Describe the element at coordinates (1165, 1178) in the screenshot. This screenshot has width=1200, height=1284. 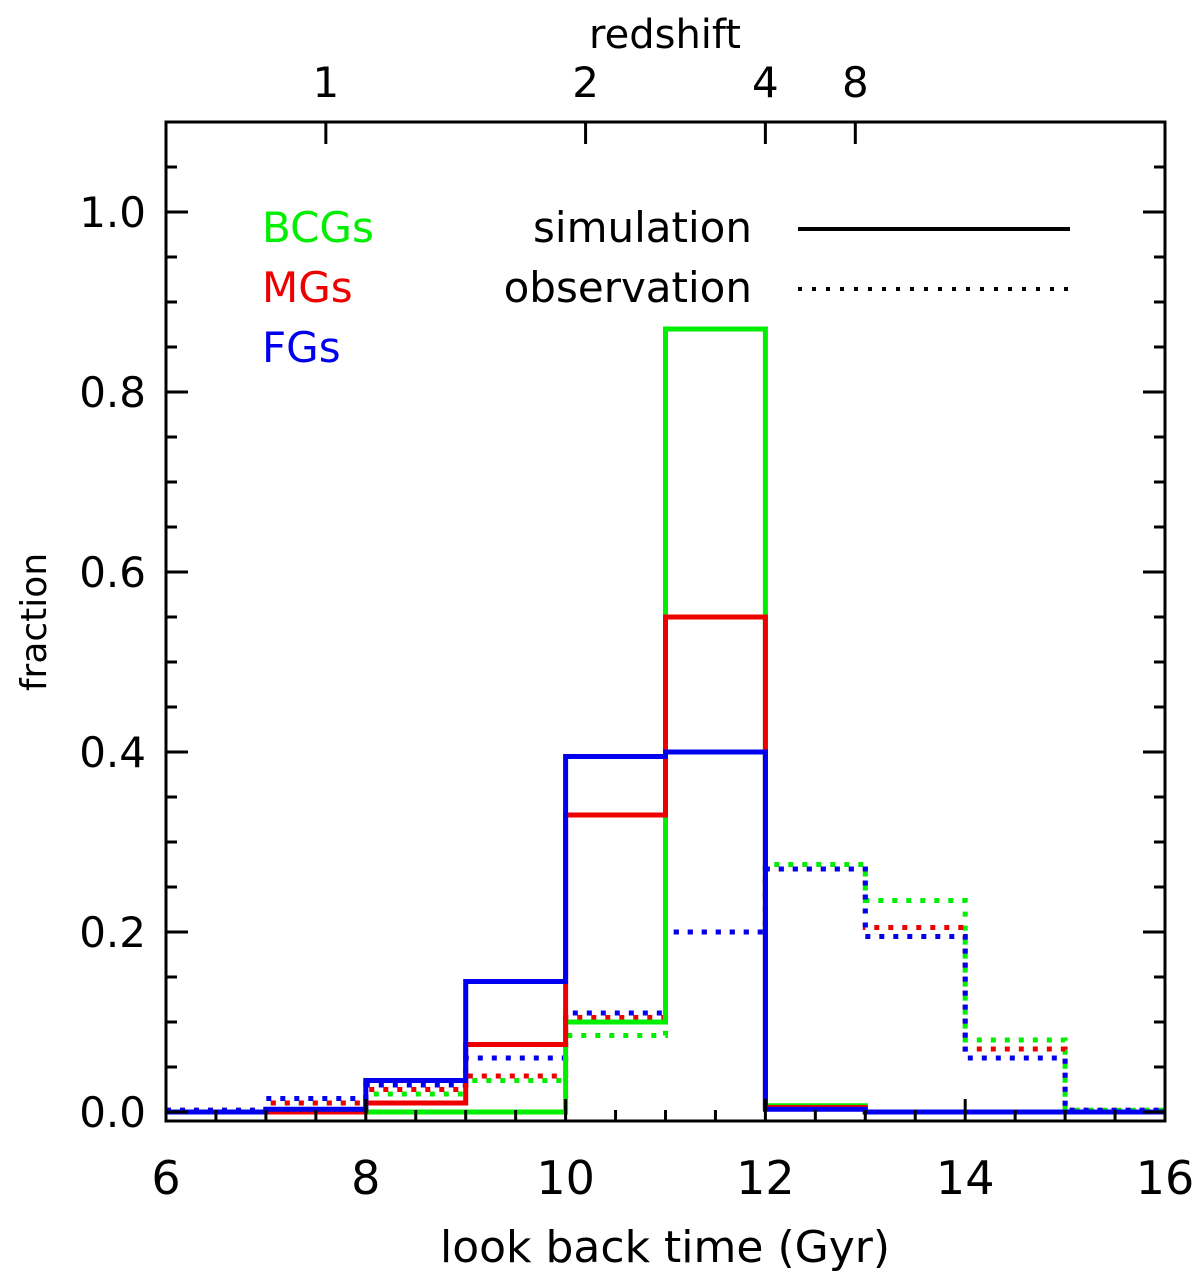
I see `x-tick-label: 16` at that location.